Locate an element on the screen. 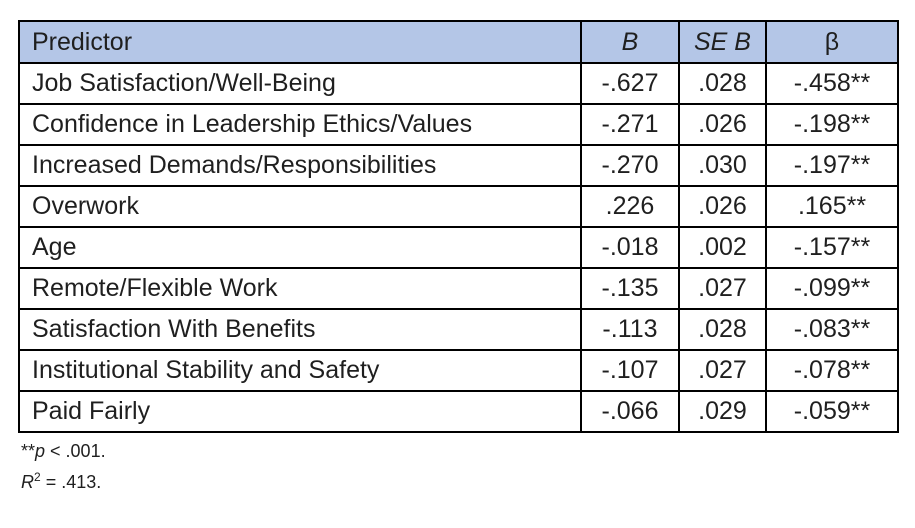  cell-se-b: .002 is located at coordinates (722, 247).